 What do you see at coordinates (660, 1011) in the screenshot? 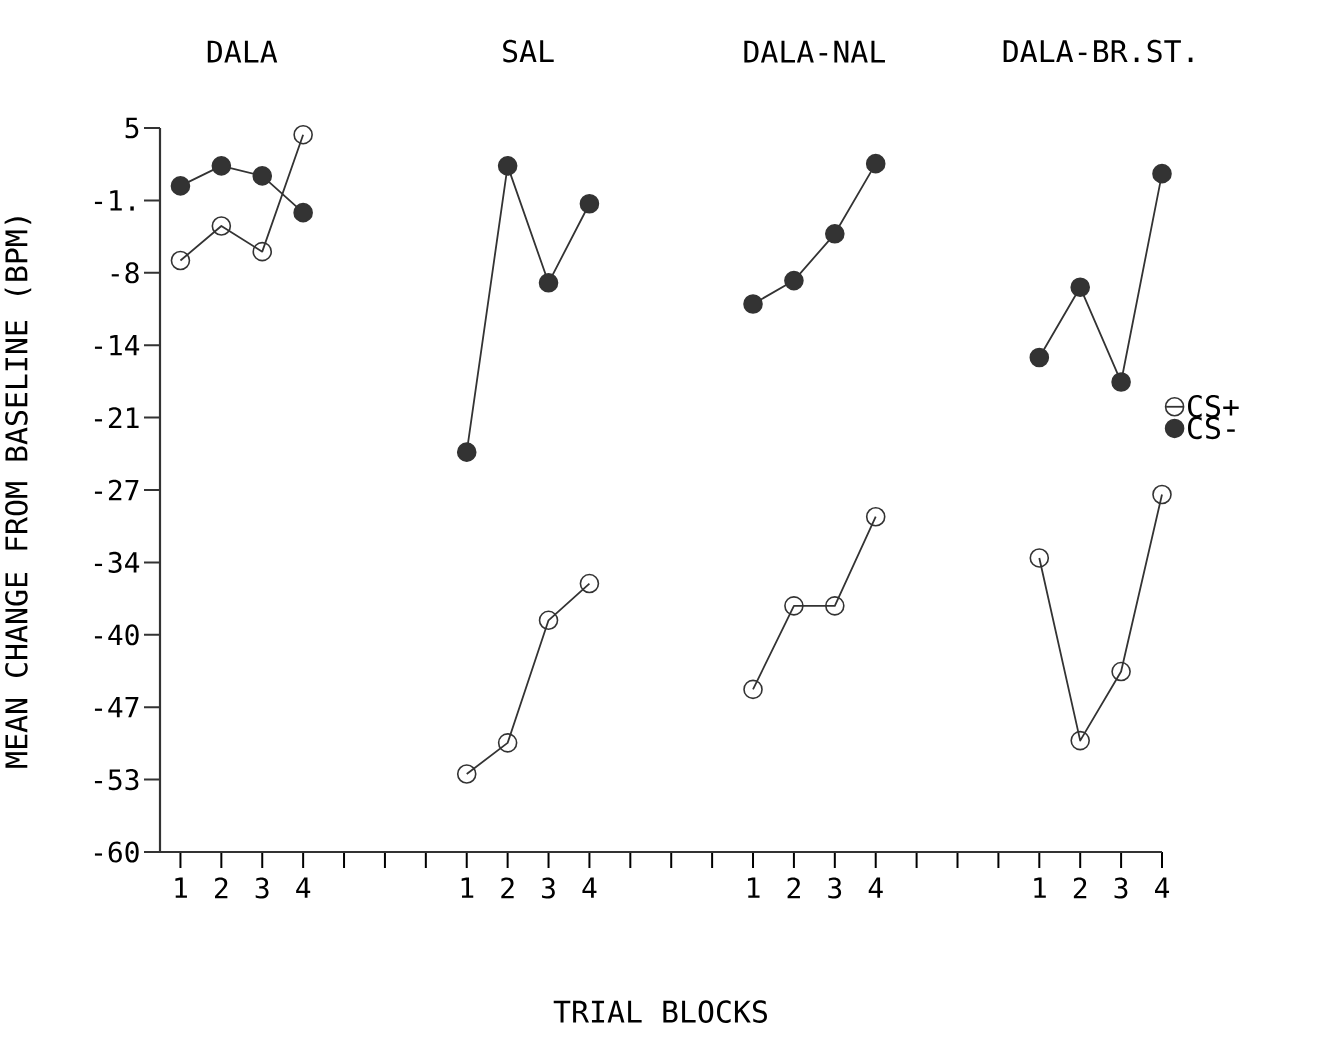
I see `x-axis-title: TRIAL BLOCKS` at bounding box center [660, 1011].